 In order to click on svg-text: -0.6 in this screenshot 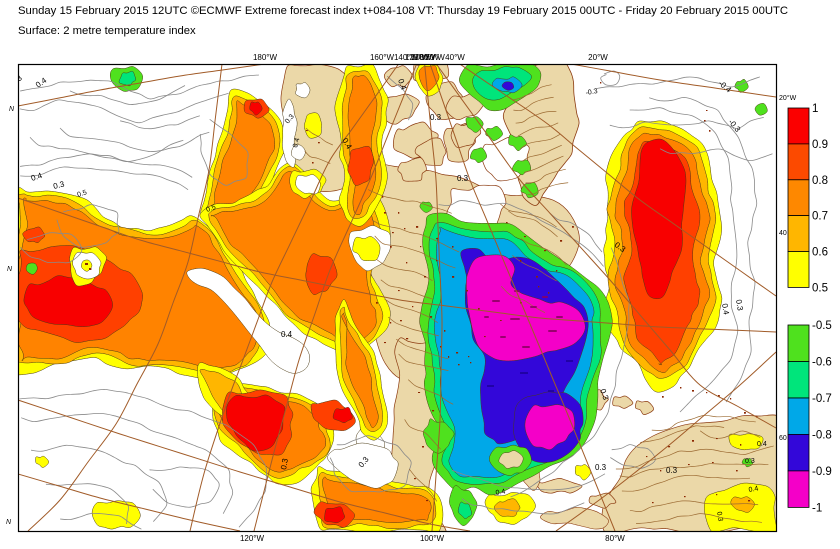, I will do `click(822, 363)`.